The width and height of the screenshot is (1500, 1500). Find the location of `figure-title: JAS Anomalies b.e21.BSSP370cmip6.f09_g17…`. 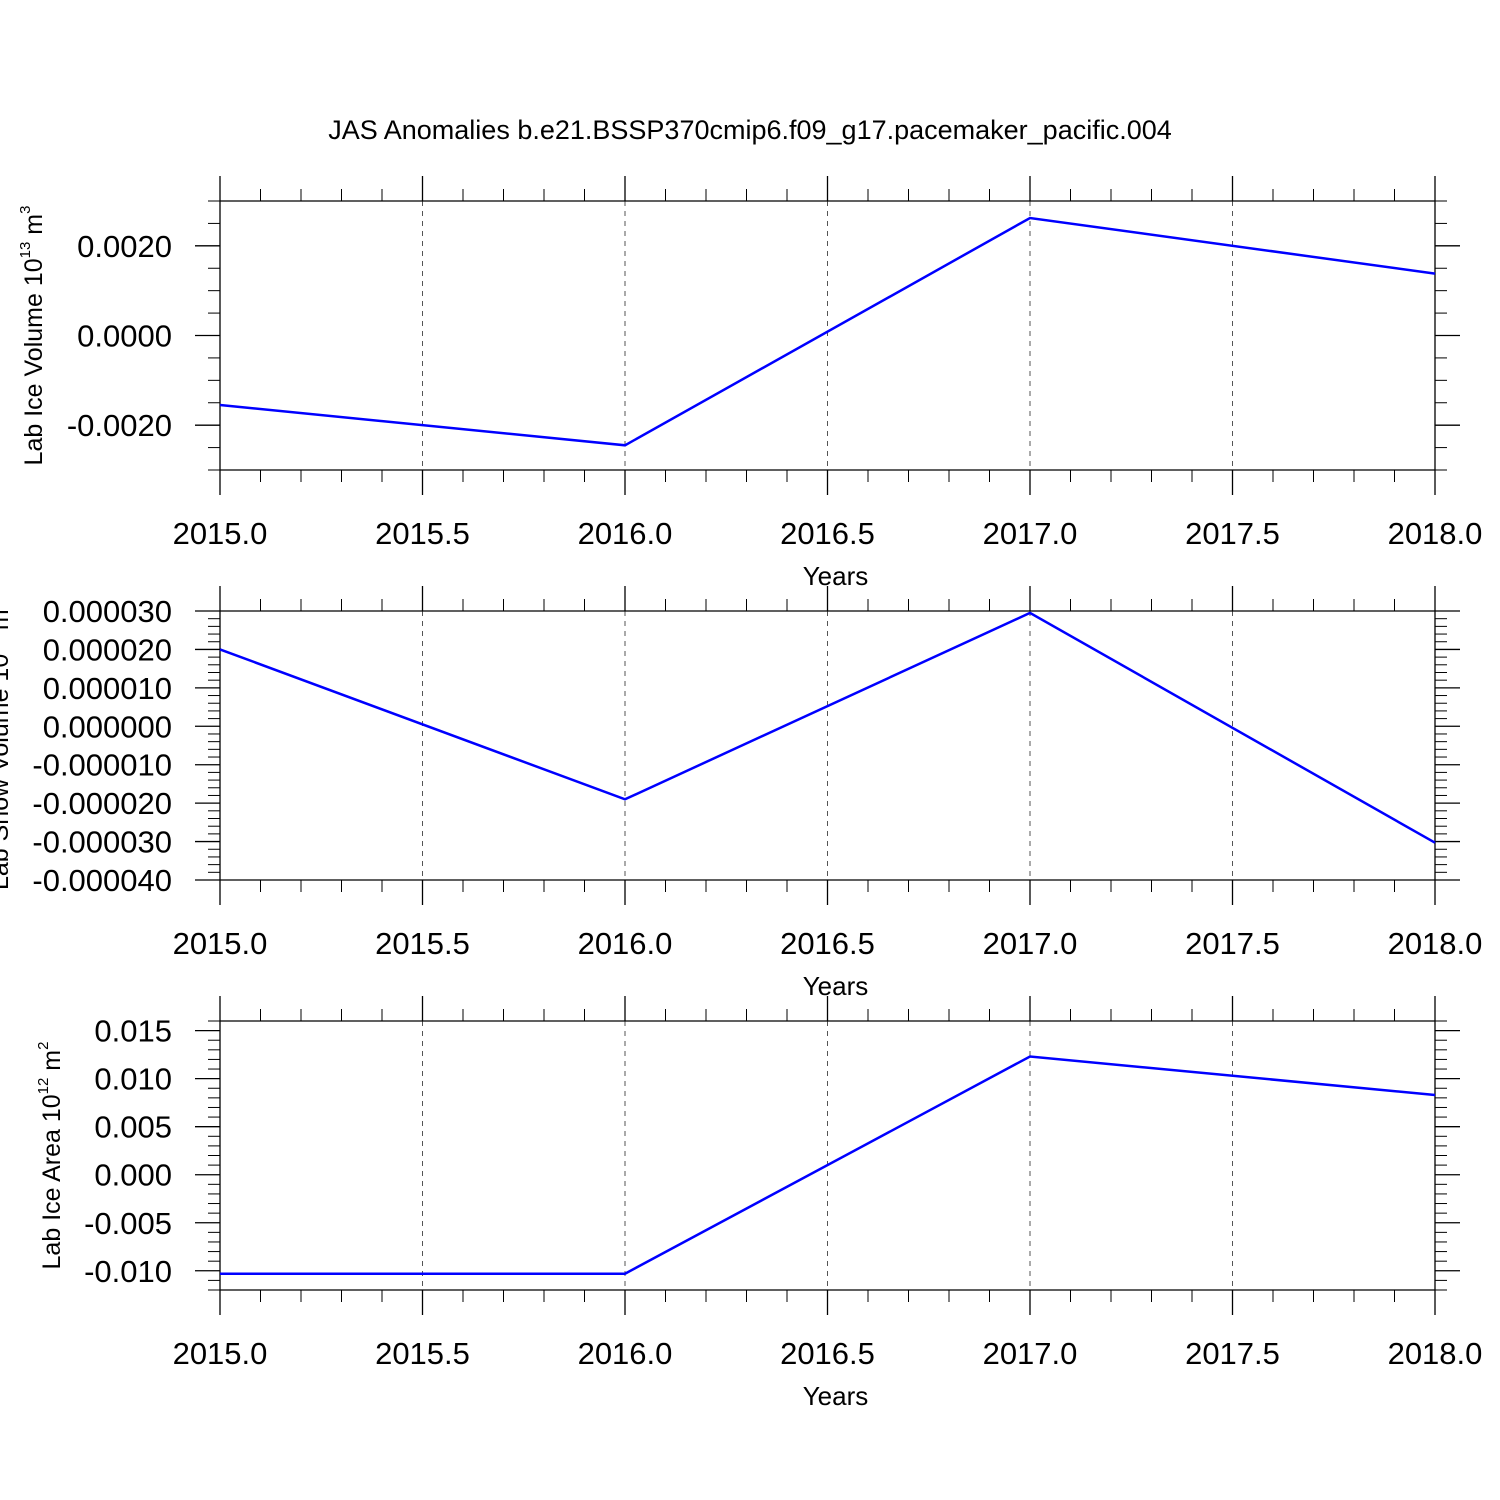

figure-title: JAS Anomalies b.e21.BSSP370cmip6.f09_g17… is located at coordinates (750, 130).